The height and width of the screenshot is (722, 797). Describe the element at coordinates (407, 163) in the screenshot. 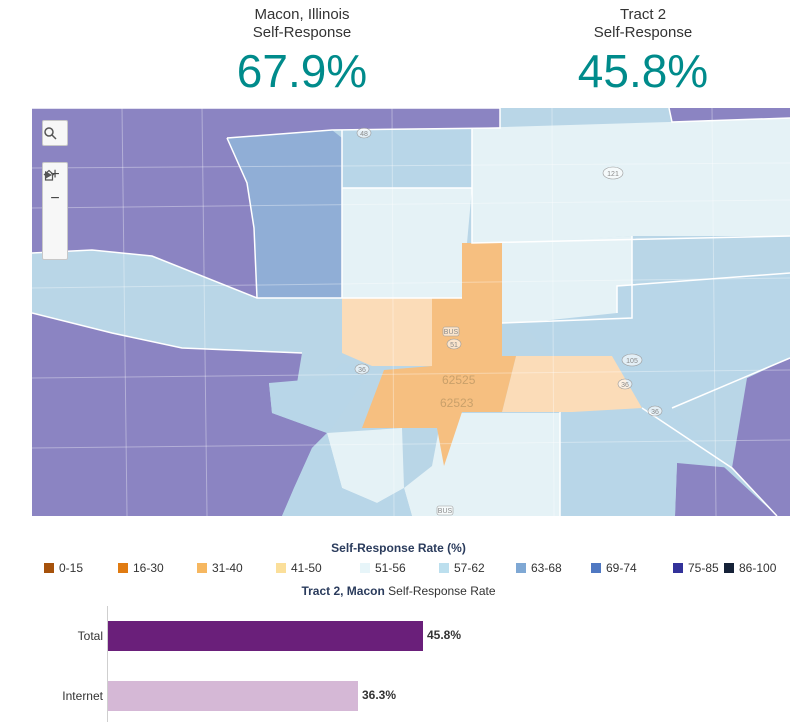

I see `tract-region-lightblue-n` at that location.